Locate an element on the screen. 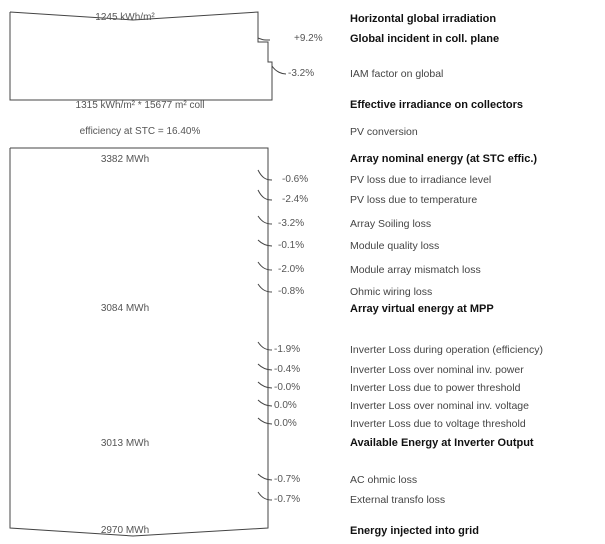  loss-label: Inverter Loss over nominal inv. power is located at coordinates (437, 370).